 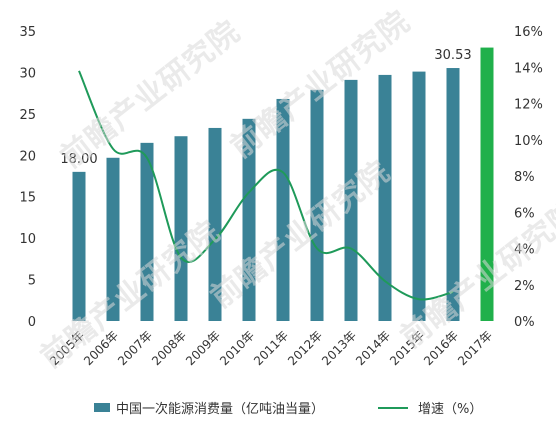 What do you see at coordinates (524, 250) in the screenshot?
I see `y-right-tick-label: 4%` at bounding box center [524, 250].